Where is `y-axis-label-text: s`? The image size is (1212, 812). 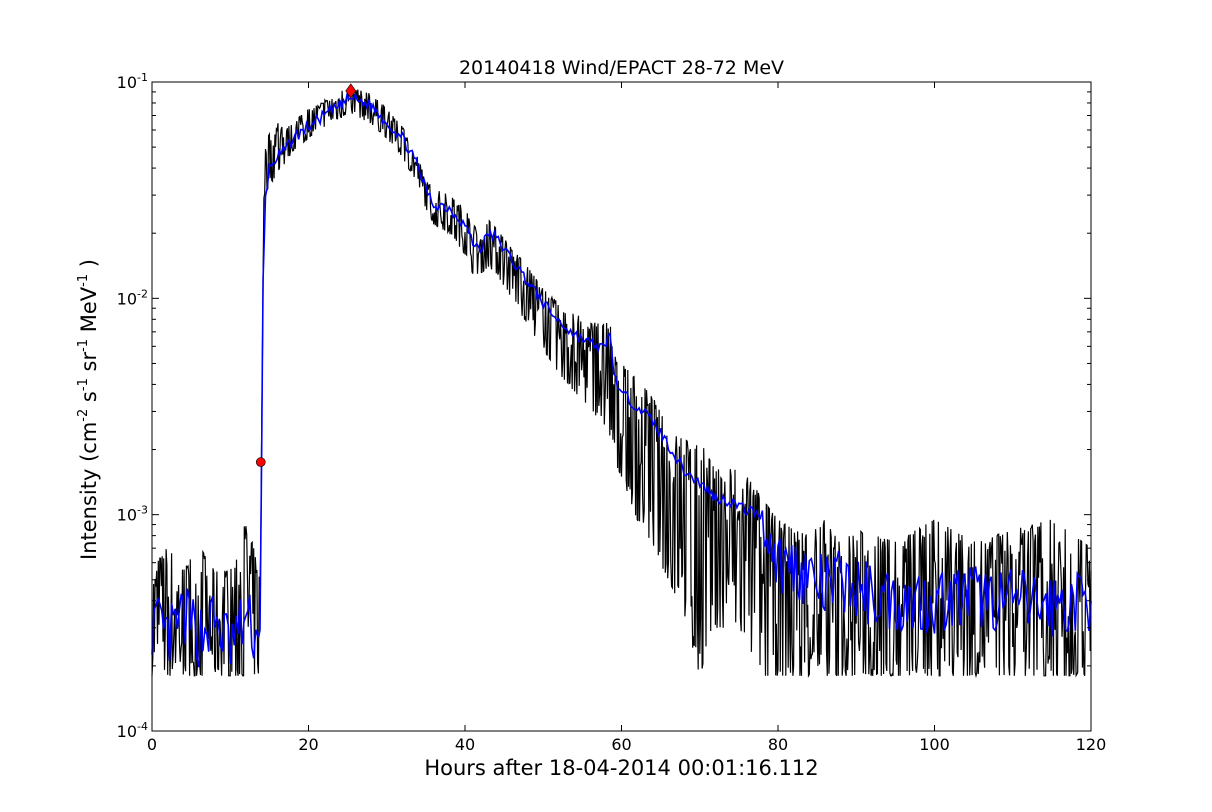 y-axis-label-text: s is located at coordinates (89, 400).